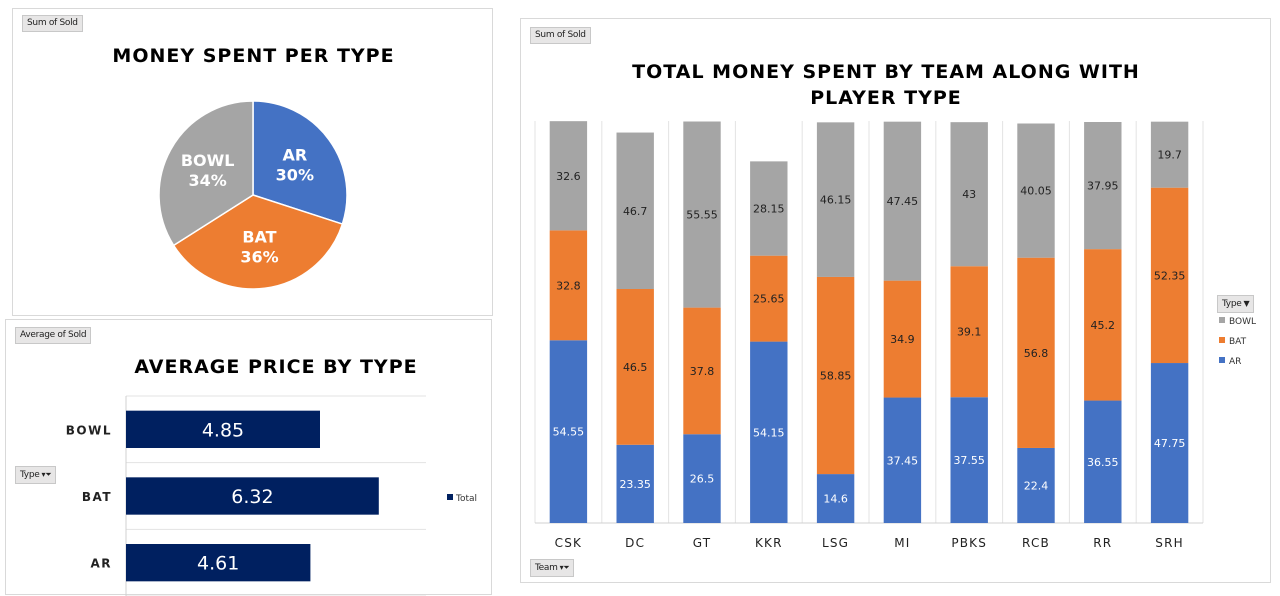 Image resolution: width=1280 pixels, height=596 pixels. I want to click on sum-of-sold-field-button: Sum of Sold, so click(52, 23).